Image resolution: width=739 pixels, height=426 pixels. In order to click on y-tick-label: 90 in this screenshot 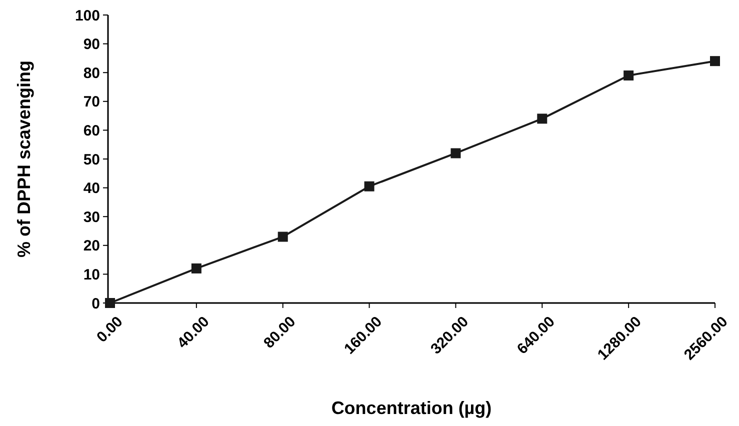, I will do `click(91, 45)`.